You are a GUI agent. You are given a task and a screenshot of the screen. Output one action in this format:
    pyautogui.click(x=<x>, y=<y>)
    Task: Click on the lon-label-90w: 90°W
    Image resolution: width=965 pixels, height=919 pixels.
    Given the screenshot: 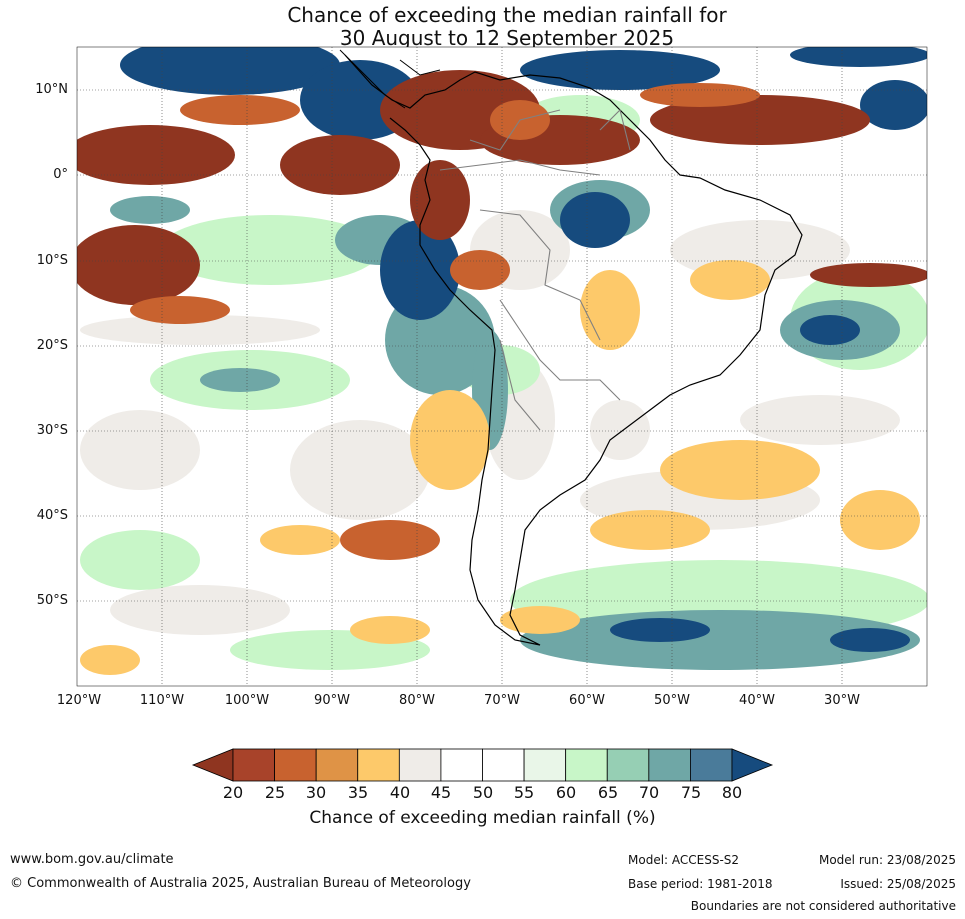 What is the action you would take?
    pyautogui.click(x=332, y=700)
    